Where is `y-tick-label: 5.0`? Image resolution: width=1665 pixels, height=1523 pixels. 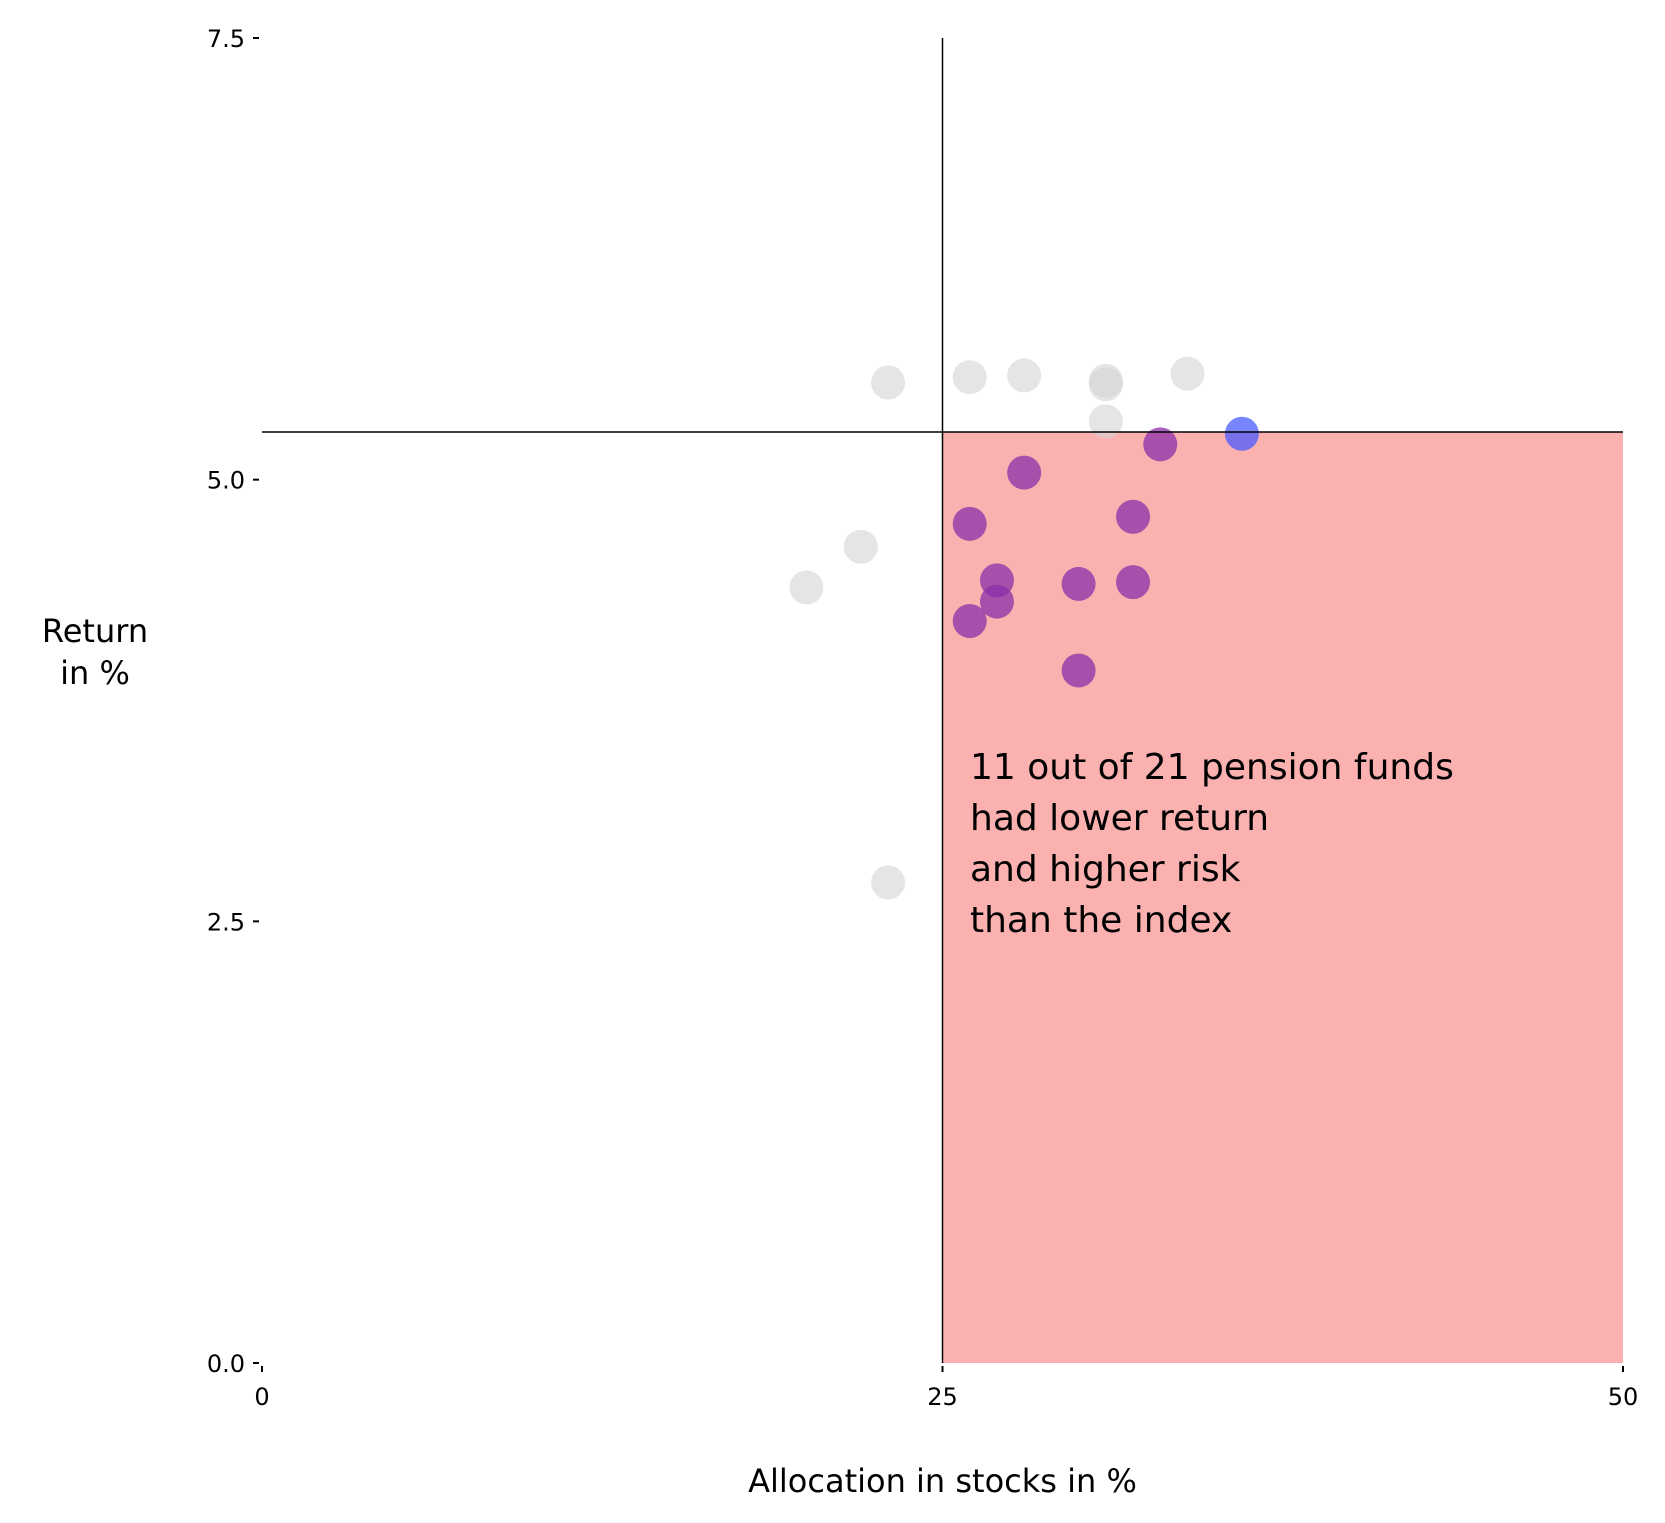
y-tick-label: 5.0 is located at coordinates (226, 481).